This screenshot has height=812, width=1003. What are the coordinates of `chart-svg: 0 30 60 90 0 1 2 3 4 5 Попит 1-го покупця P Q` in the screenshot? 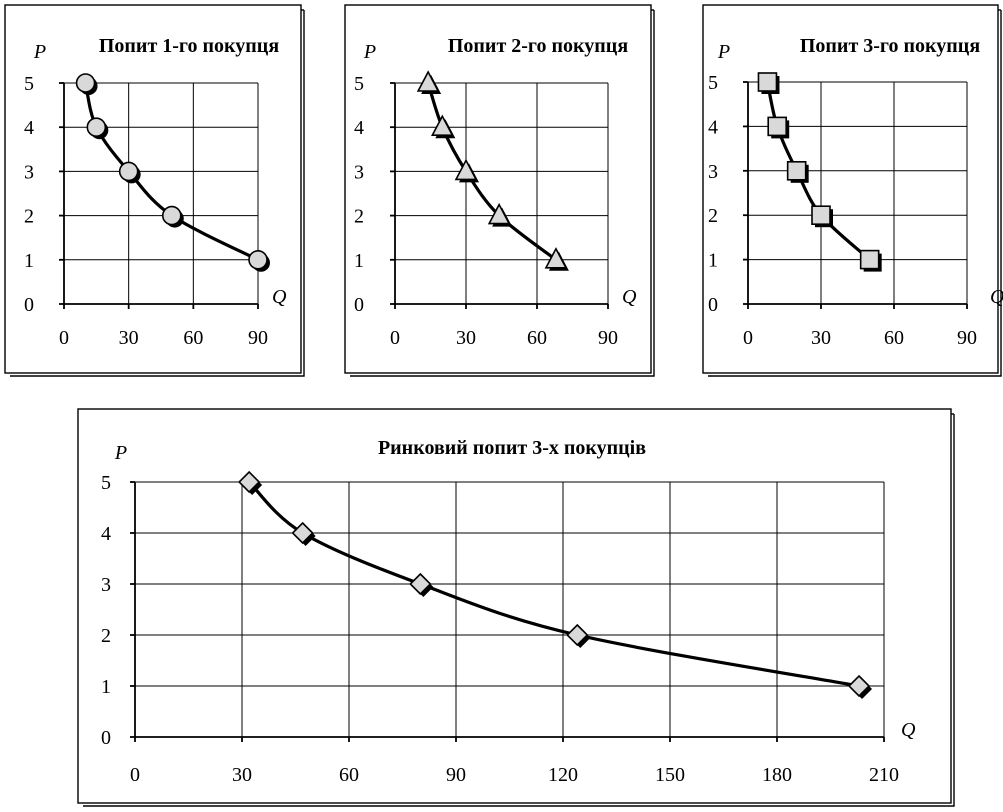 It's located at (154, 190).